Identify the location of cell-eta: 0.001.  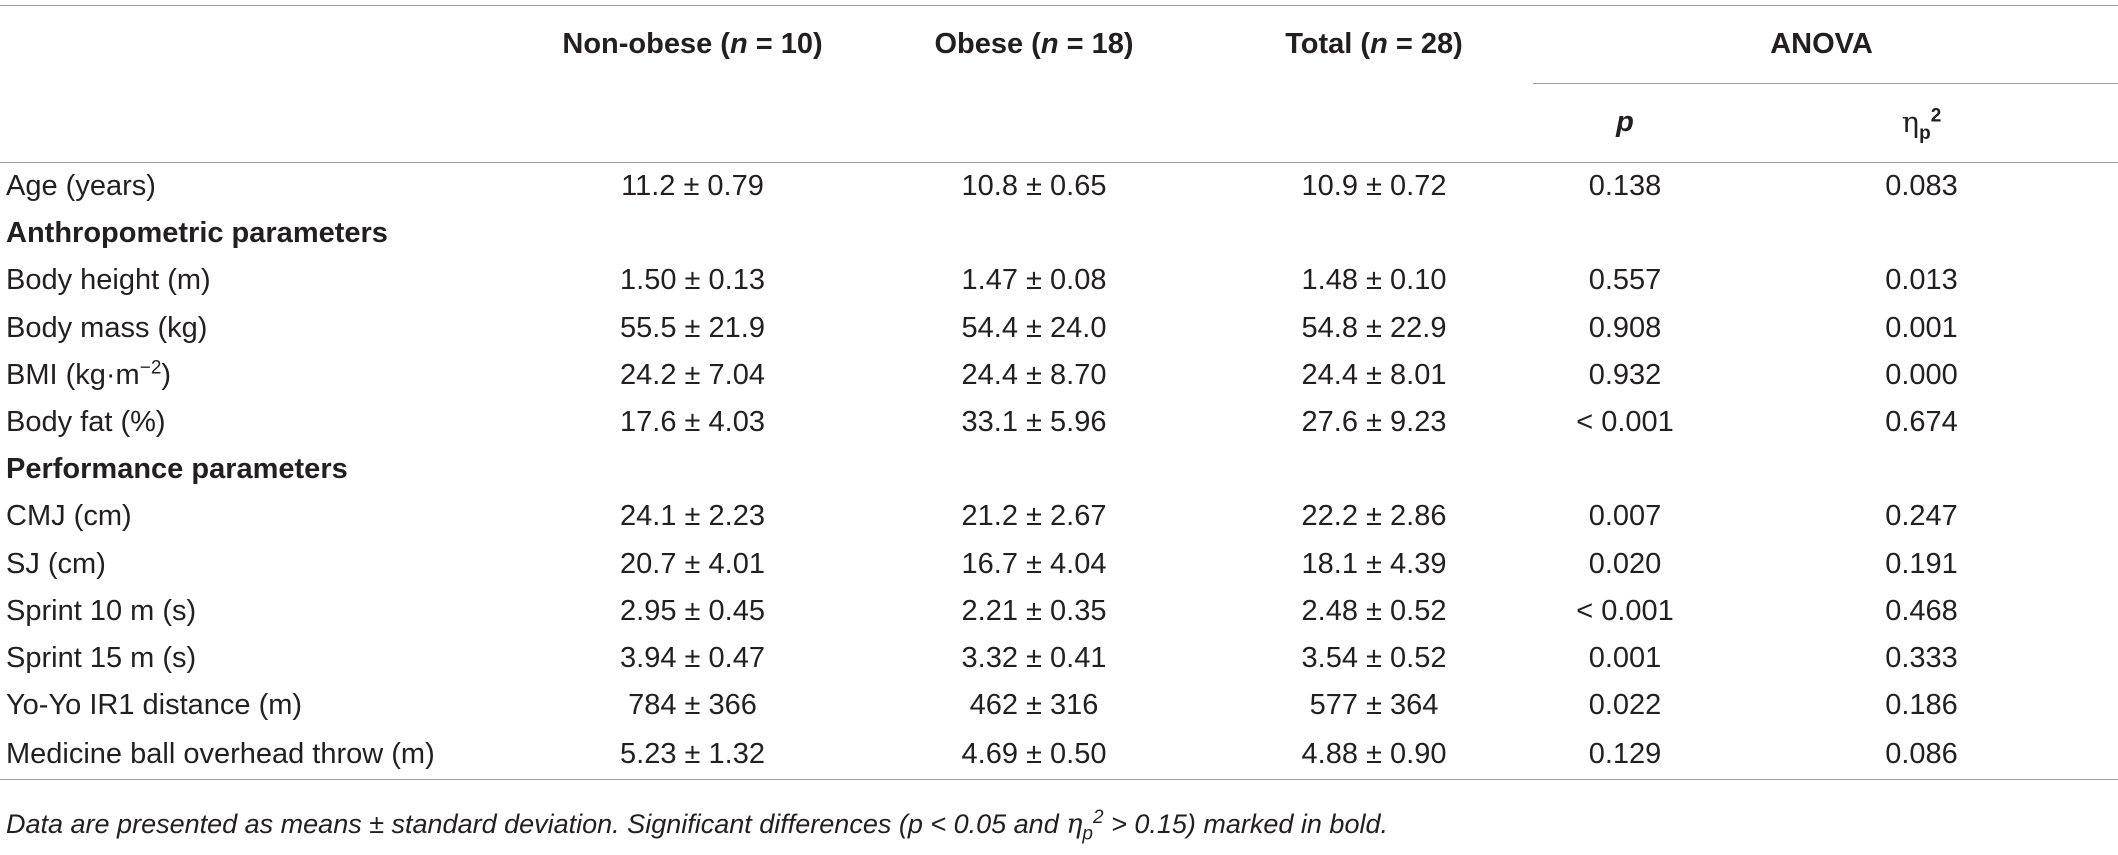
(1921, 327).